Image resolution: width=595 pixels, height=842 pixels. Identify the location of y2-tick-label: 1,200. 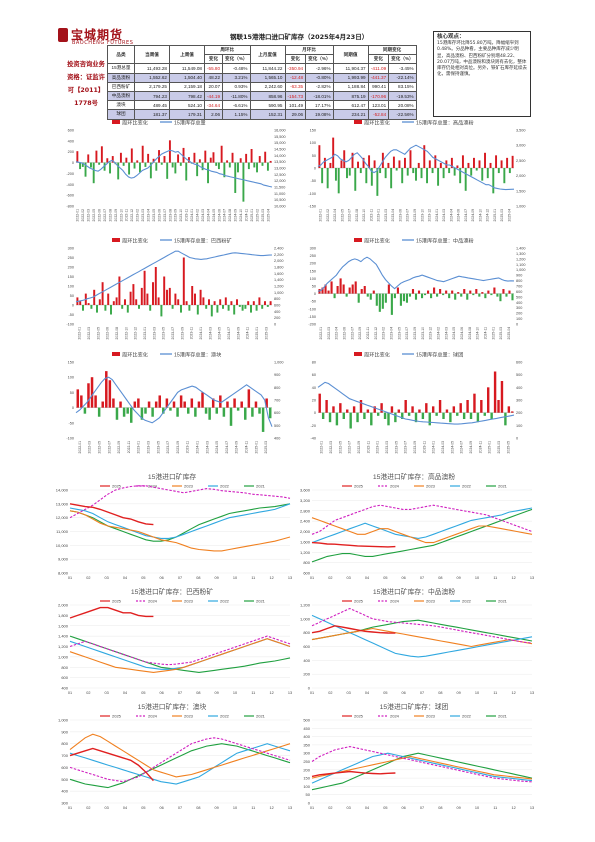
(279, 287).